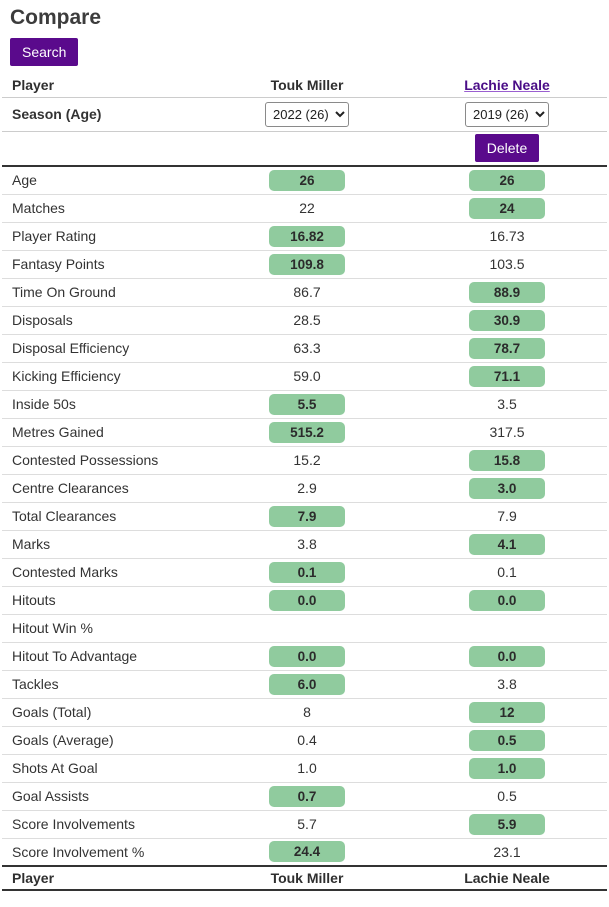 This screenshot has height=907, width=609. Describe the element at coordinates (507, 208) in the screenshot. I see `stat-cell: 24` at that location.